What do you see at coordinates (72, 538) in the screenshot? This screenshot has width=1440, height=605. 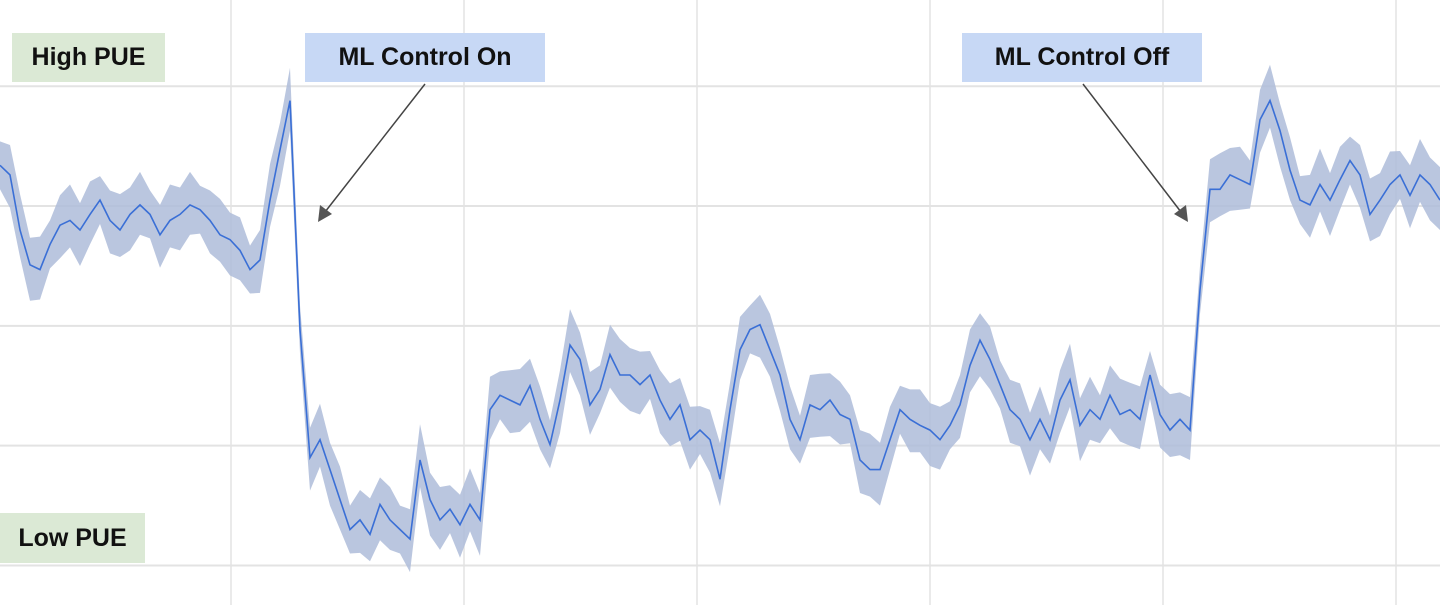 I see `low-pue-label: Low PUE` at bounding box center [72, 538].